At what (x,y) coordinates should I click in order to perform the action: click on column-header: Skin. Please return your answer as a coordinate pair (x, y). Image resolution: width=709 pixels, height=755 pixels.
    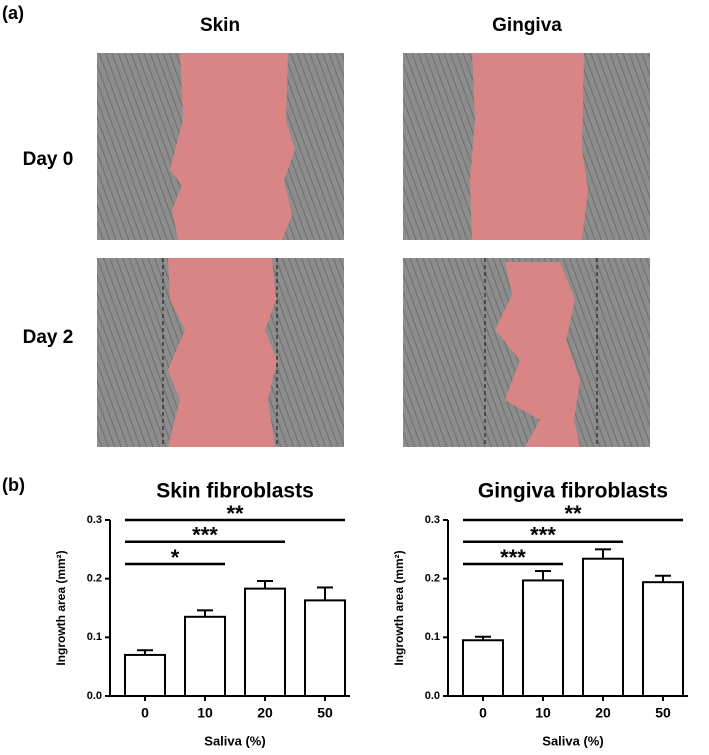
    Looking at the image, I should click on (220, 25).